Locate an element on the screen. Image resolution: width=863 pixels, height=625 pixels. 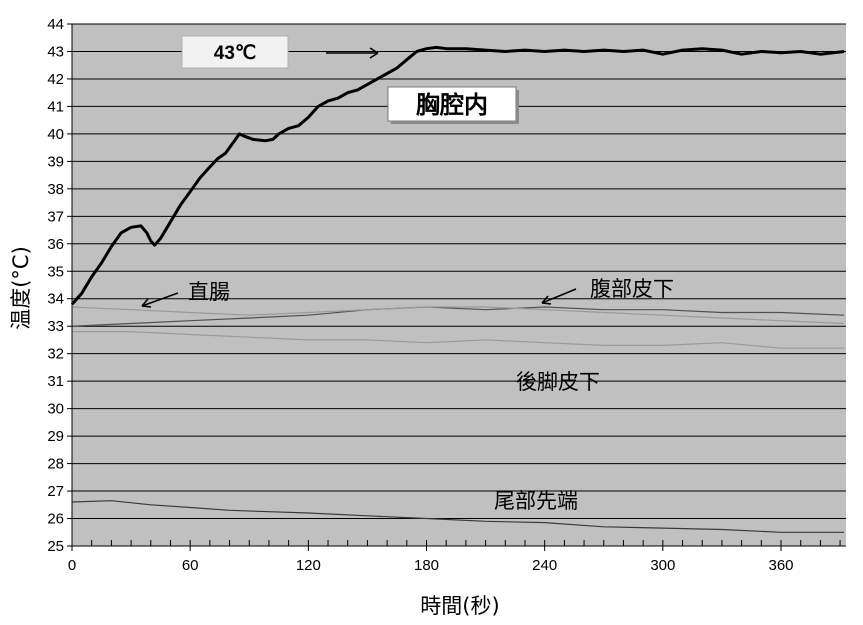
thoracic-label-shadow is located at coordinates (517, 107).